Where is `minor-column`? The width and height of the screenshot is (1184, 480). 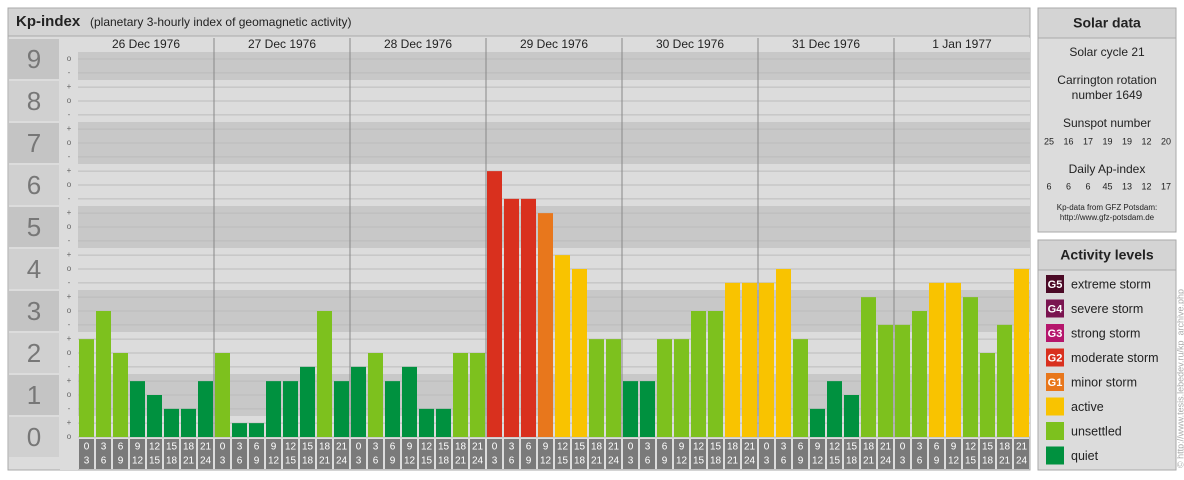 minor-column is located at coordinates (69, 254).